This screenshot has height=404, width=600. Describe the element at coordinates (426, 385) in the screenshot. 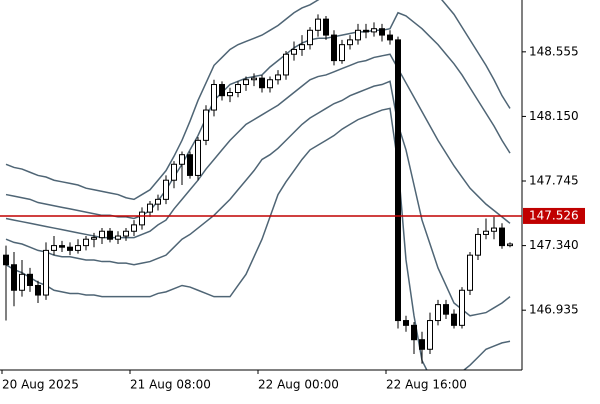

I see `x-tick-label: 22 Aug 16:00` at that location.